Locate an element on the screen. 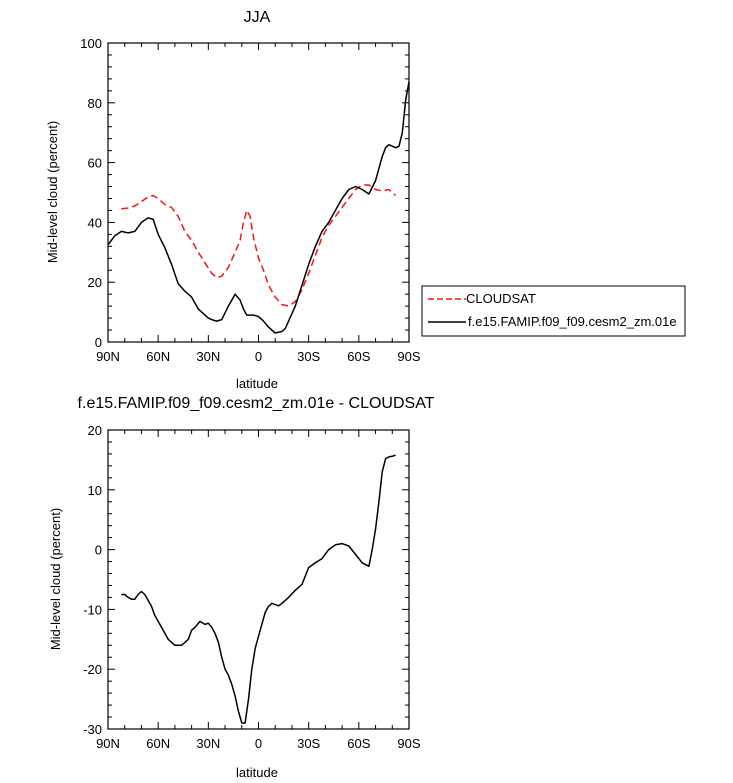  legend-box is located at coordinates (553, 311).